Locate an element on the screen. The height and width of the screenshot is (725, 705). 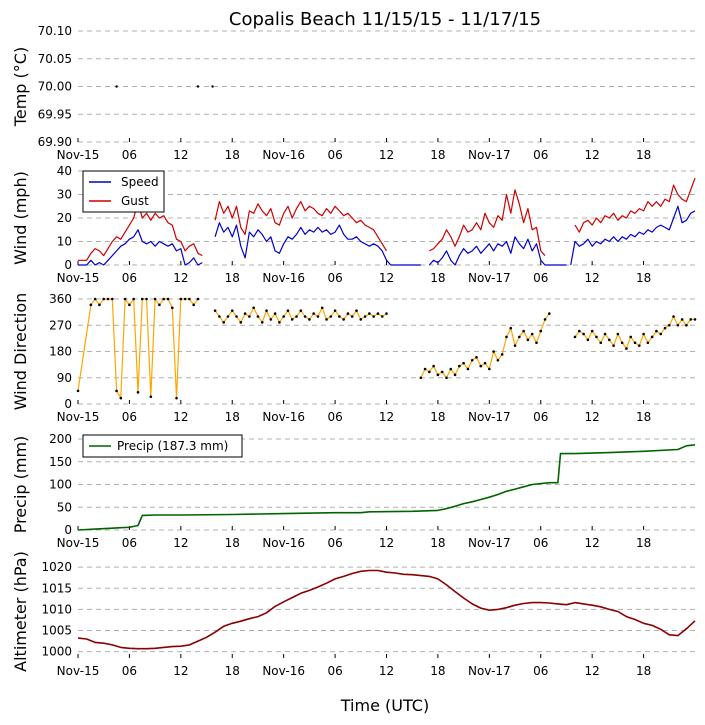
wind_direction-xtick-label: Nov-16 is located at coordinates (283, 417).